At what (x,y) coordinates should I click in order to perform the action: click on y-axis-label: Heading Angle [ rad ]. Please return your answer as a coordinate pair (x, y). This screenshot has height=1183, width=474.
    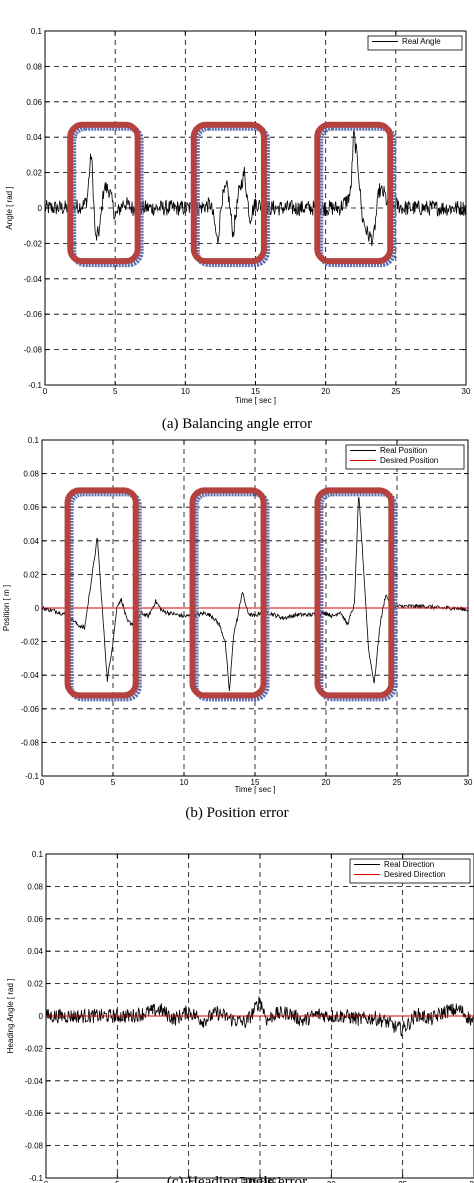
    Looking at the image, I should click on (10, 1016).